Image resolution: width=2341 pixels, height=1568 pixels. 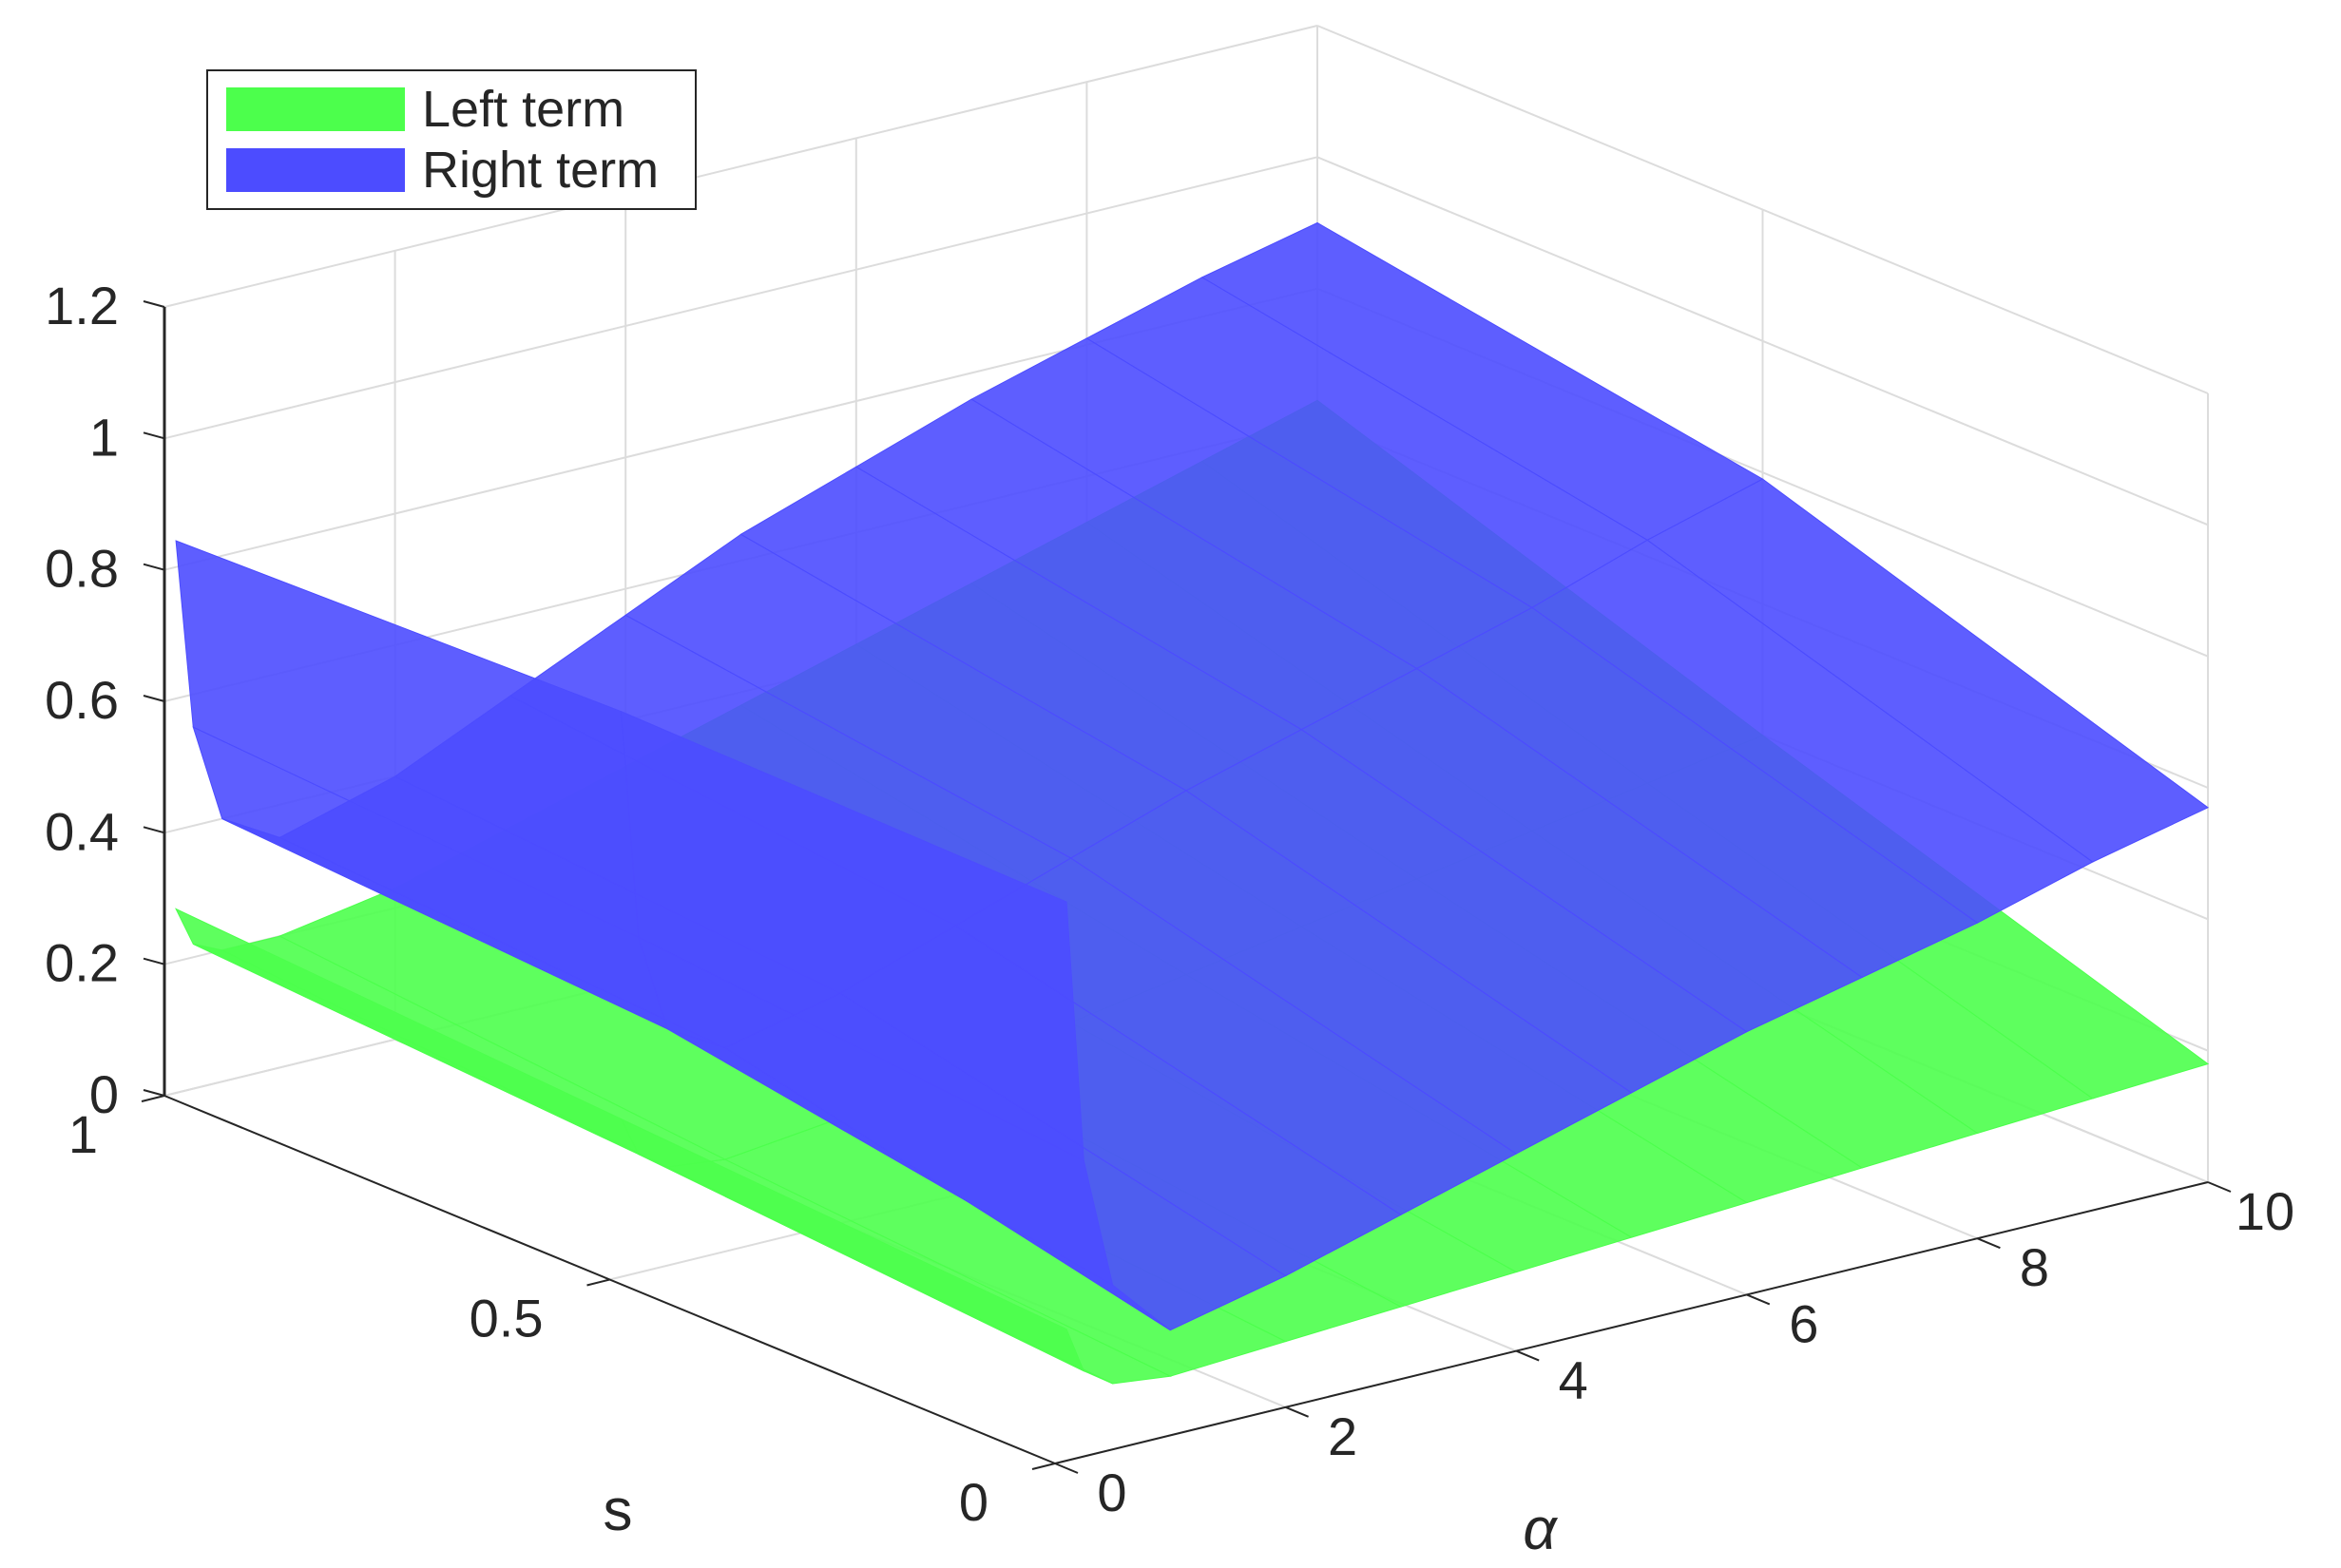 I want to click on y-axis-label: s, so click(x=618, y=1510).